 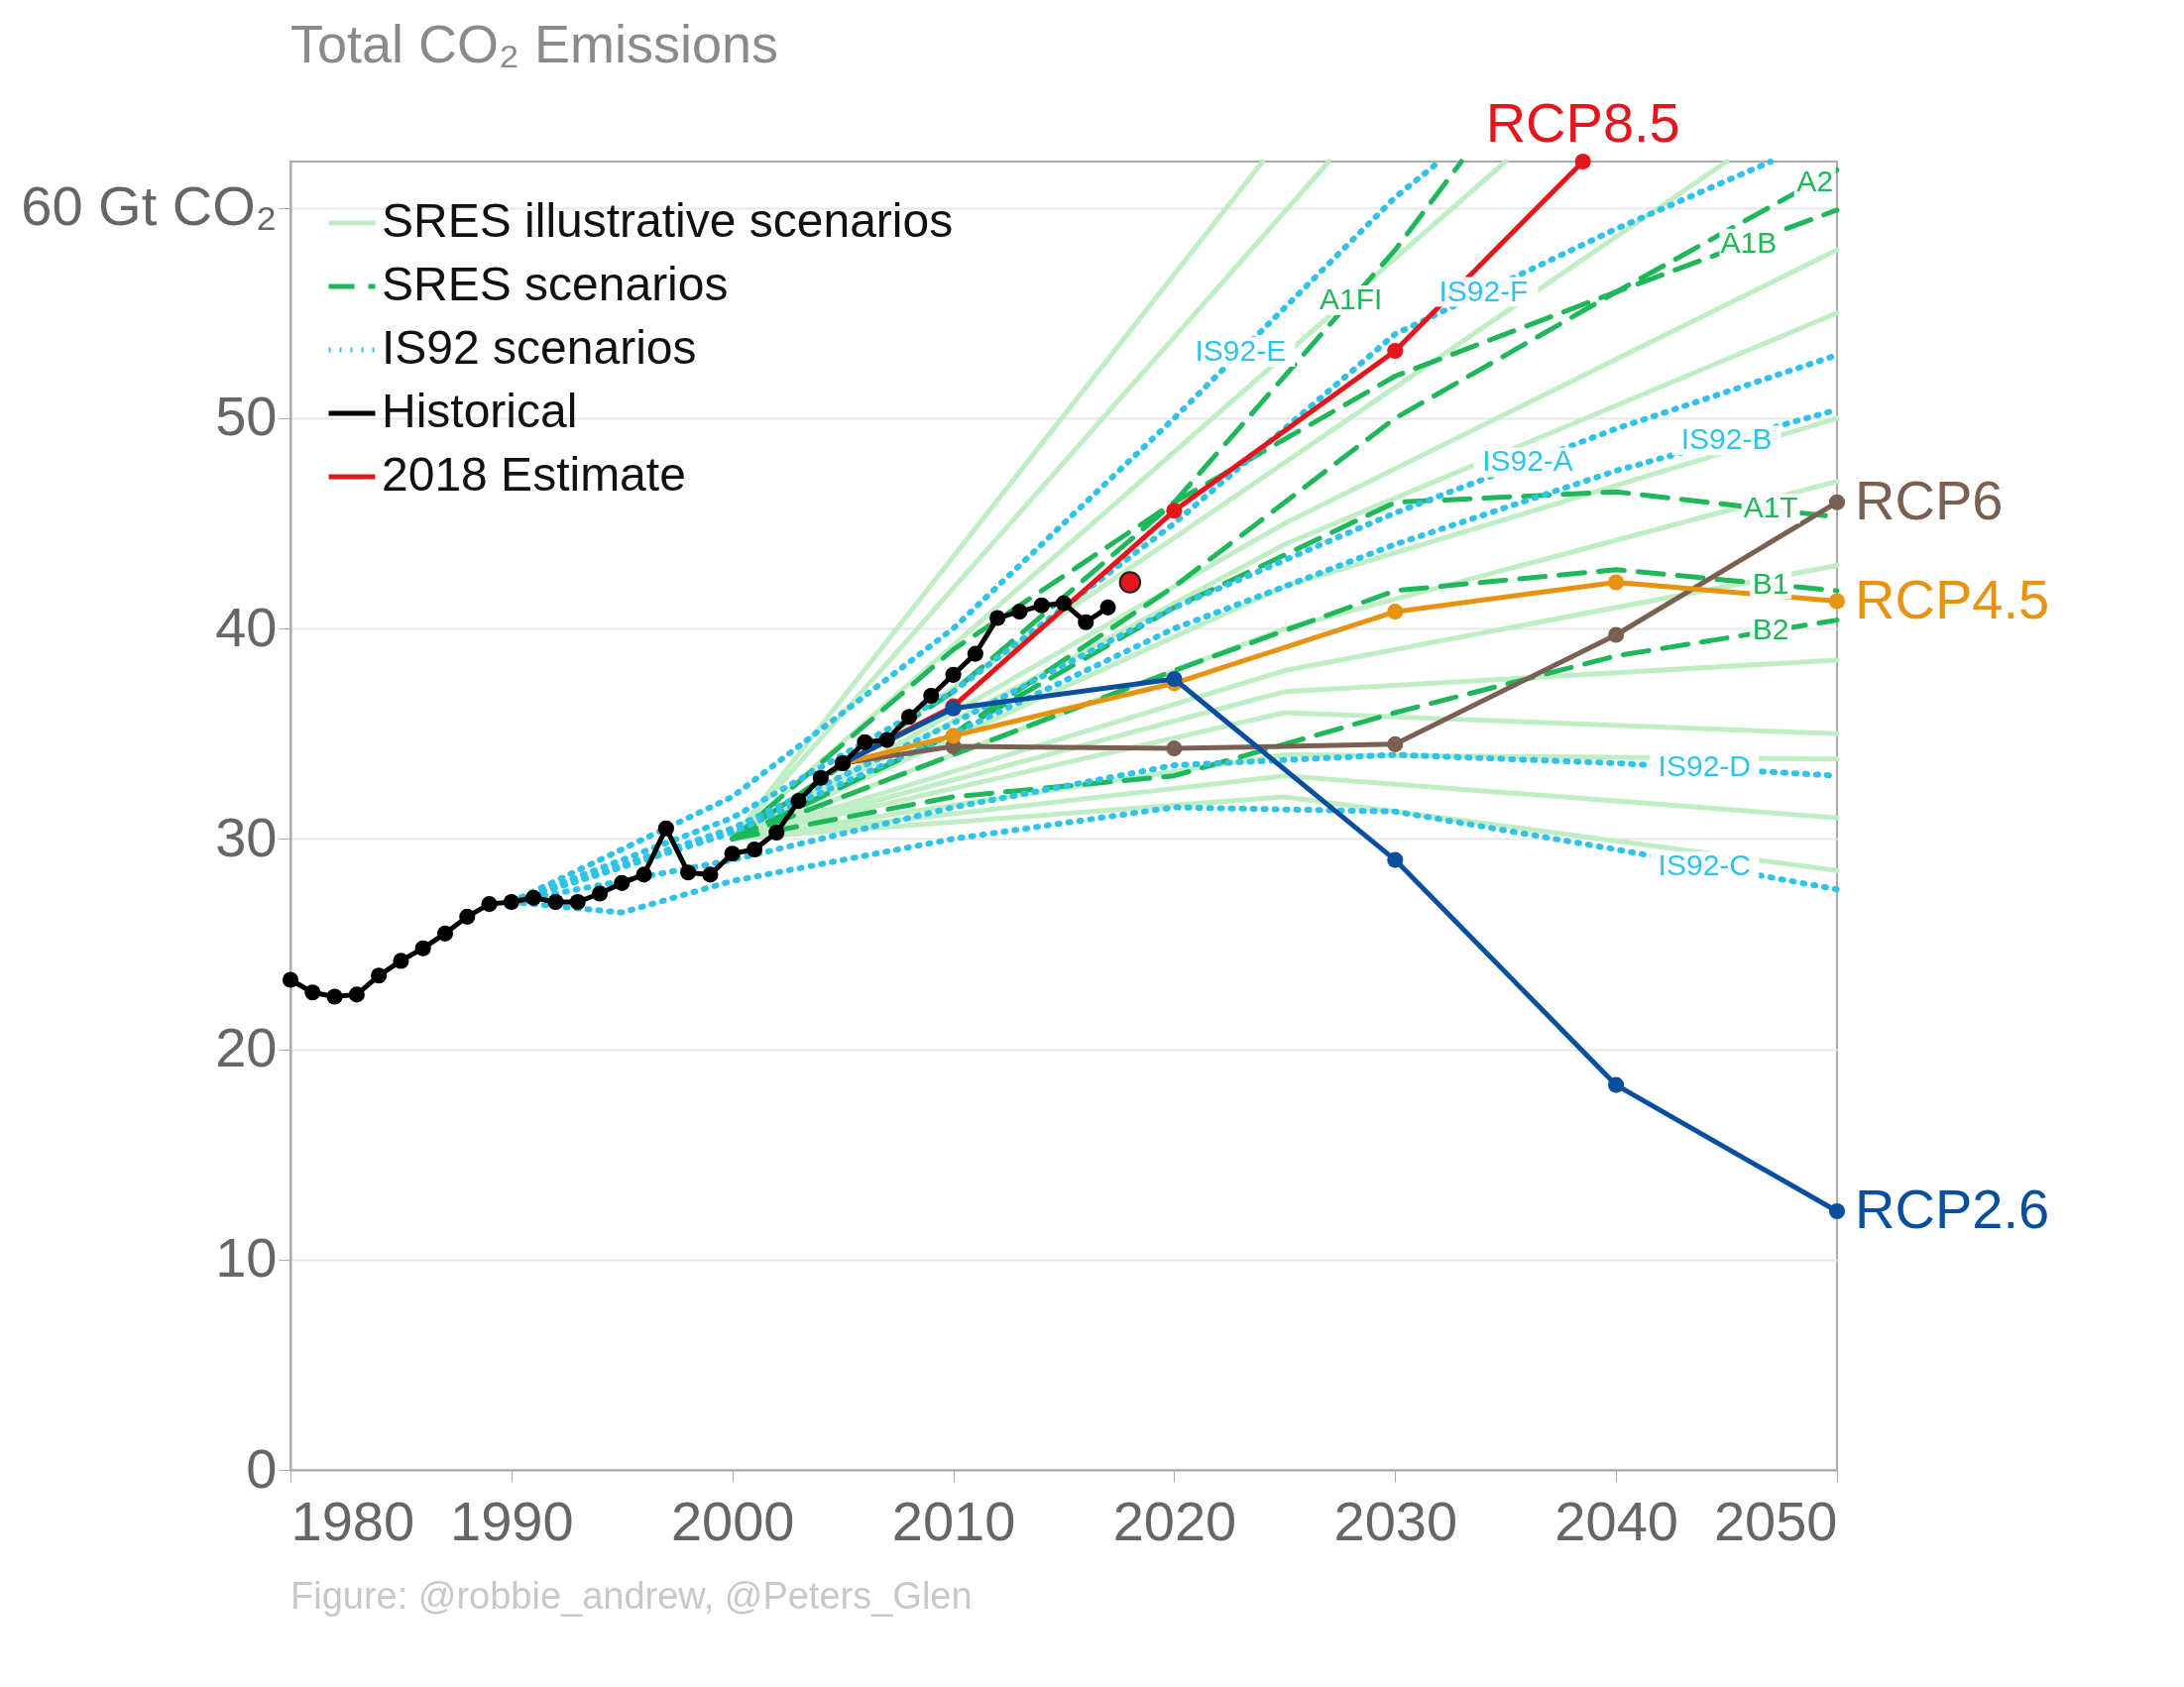 What do you see at coordinates (1775, 1520) in the screenshot?
I see `x-tick-label: 2050` at bounding box center [1775, 1520].